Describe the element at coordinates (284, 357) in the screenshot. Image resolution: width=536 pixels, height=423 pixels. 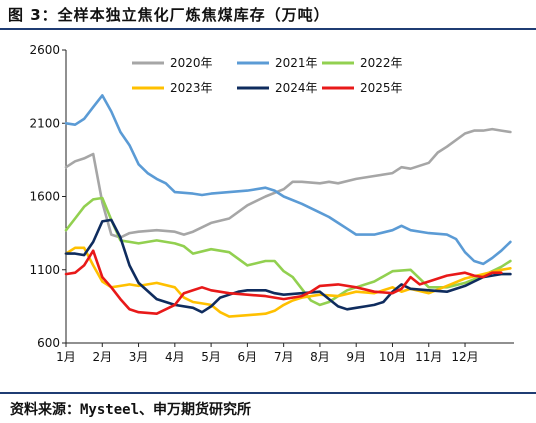
I see `x-tick-label: 7月` at that location.